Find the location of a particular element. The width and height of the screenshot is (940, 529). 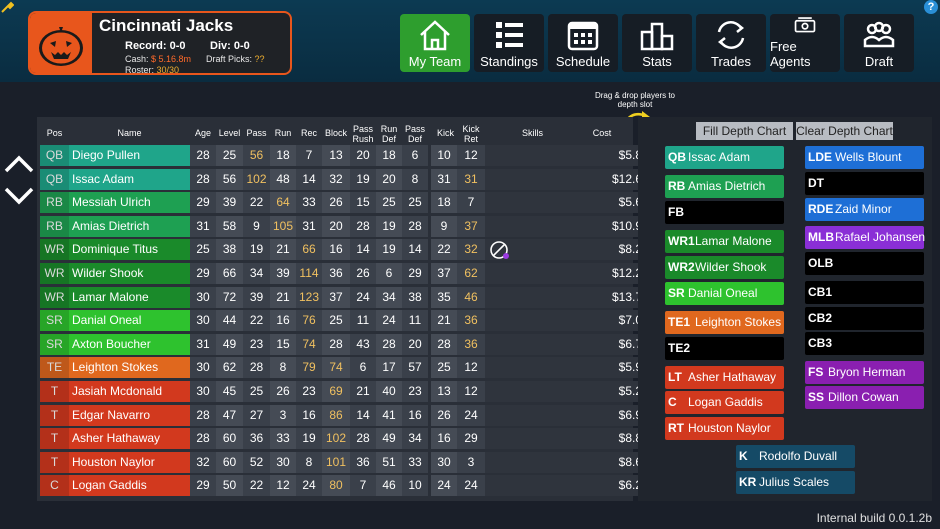

depth-slot-qb: QB Issac Adam is located at coordinates (724, 157).